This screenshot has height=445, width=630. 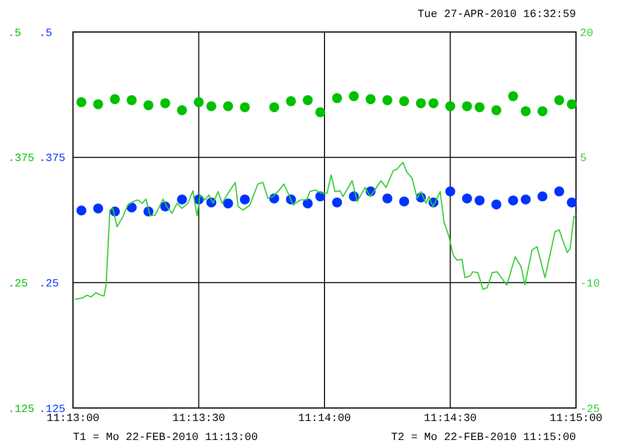 I want to click on y2-tick-label: .25, so click(x=49, y=284).